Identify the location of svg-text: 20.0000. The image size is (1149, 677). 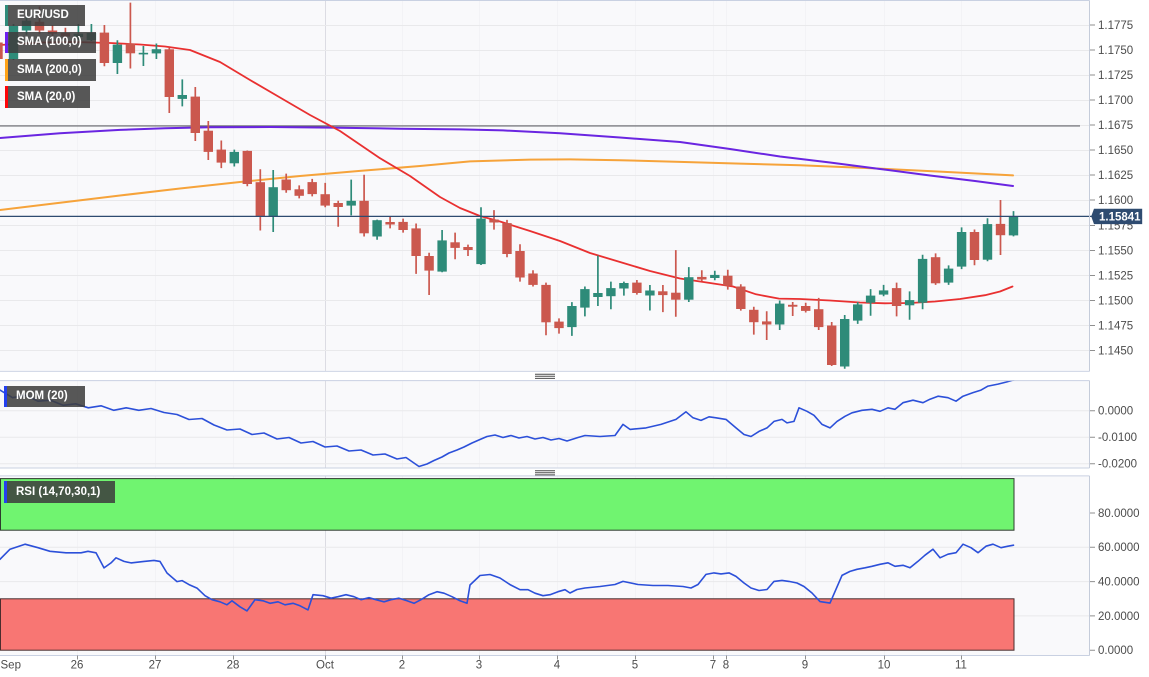
(1119, 617).